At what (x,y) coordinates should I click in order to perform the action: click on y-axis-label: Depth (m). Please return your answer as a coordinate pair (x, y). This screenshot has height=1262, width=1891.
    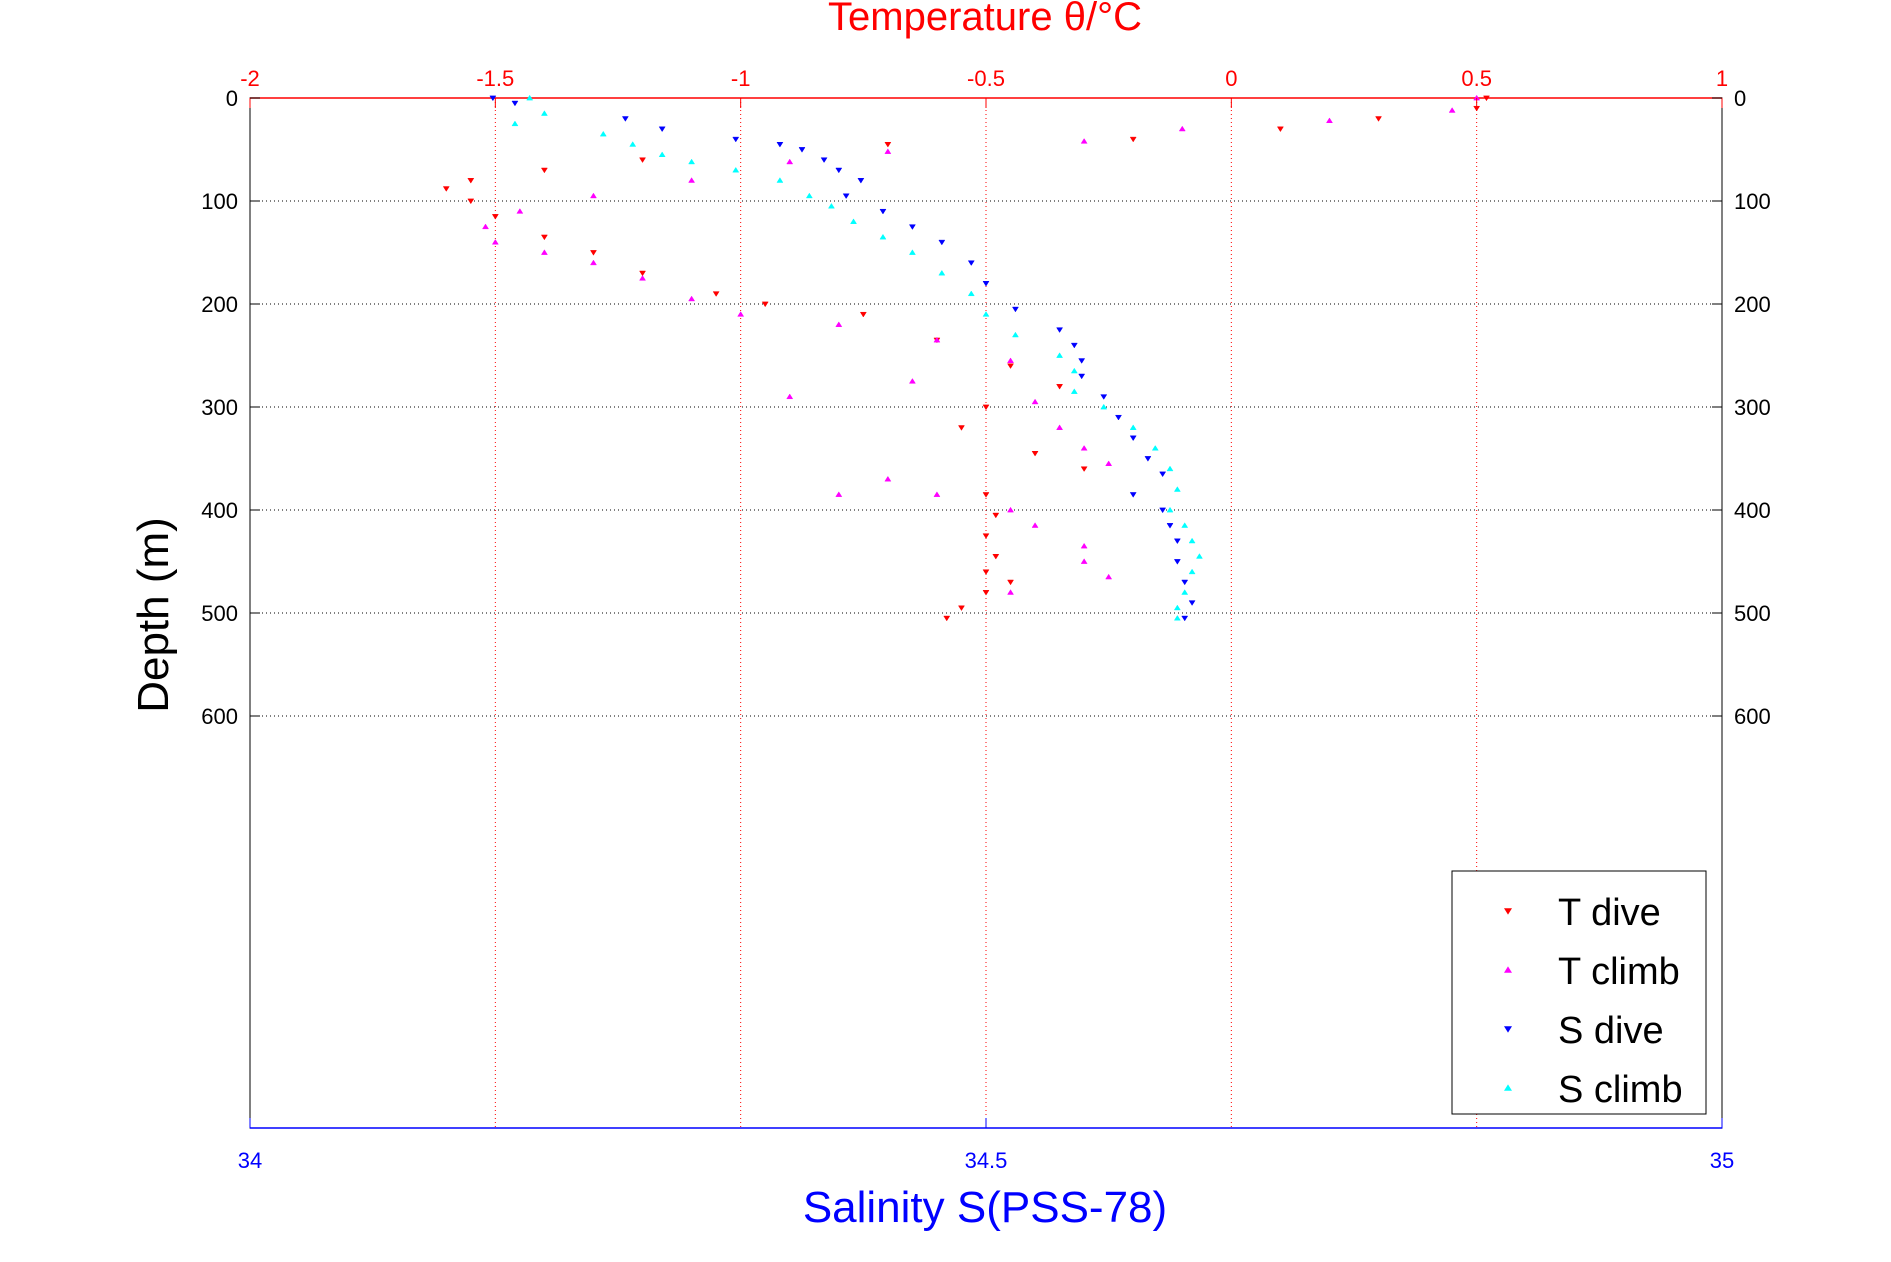
    Looking at the image, I should click on (153, 615).